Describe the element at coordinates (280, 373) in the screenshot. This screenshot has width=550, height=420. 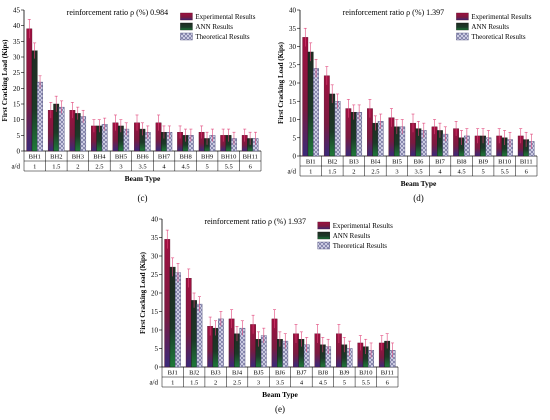
I see `x-tick-label: BJ6` at that location.